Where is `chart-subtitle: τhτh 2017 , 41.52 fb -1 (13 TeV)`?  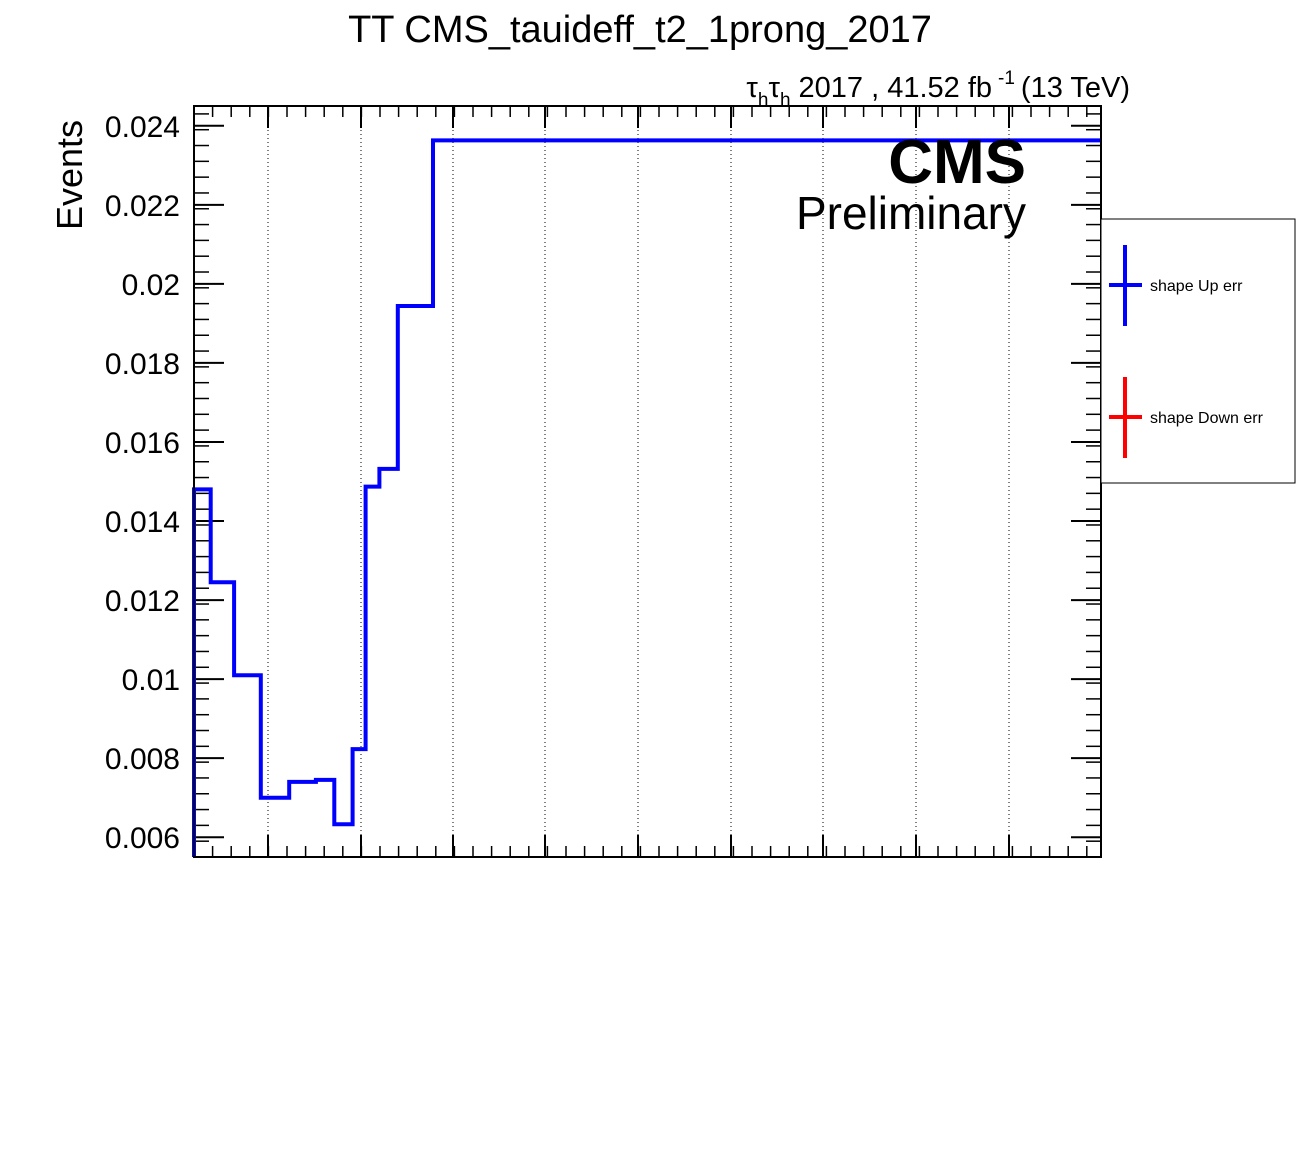
chart-subtitle: τhτh 2017 , 41.52 fb -1 (13 TeV) is located at coordinates (938, 89).